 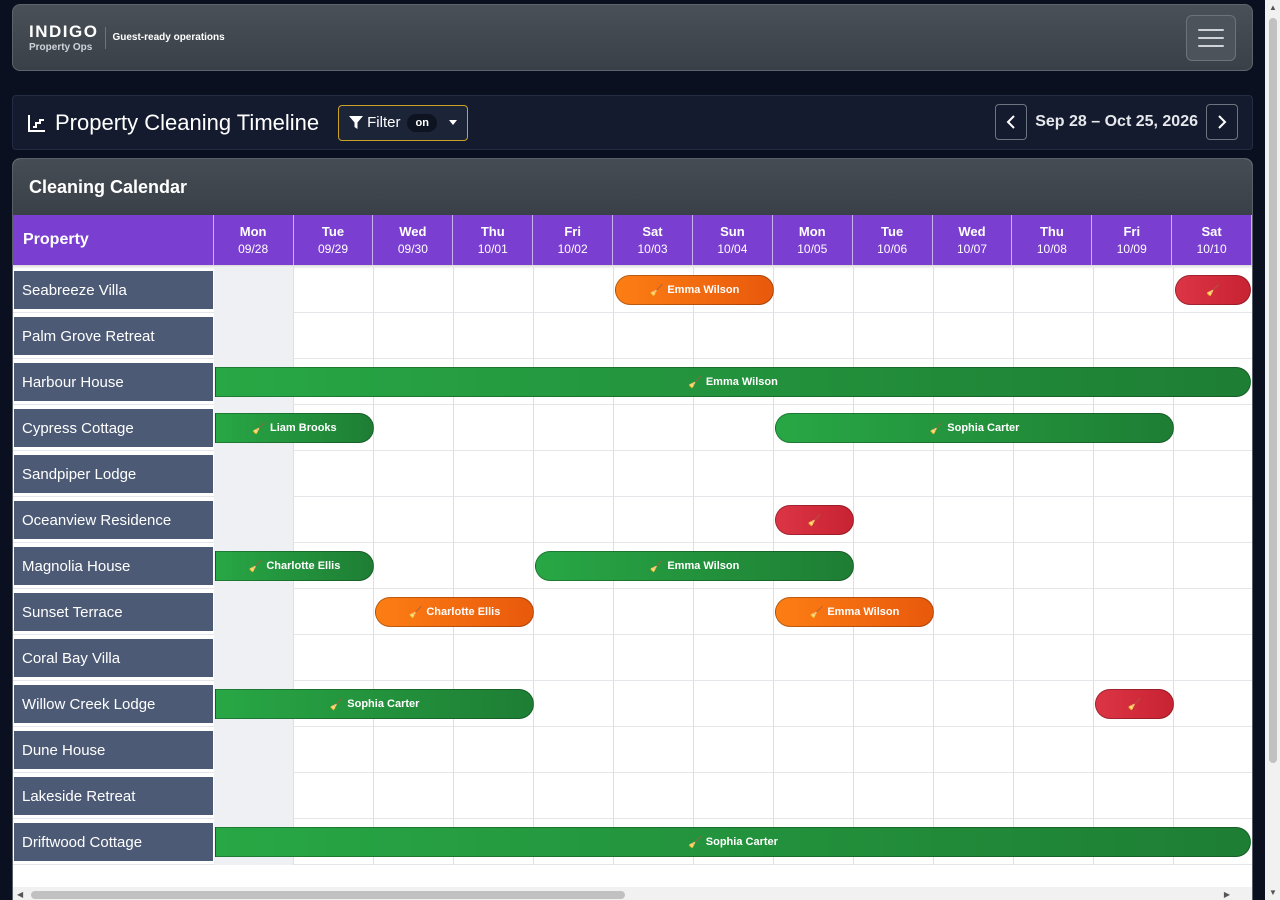 I want to click on cleaning-booking-orange: 🧹 Charlotte Ellis, so click(x=454, y=612).